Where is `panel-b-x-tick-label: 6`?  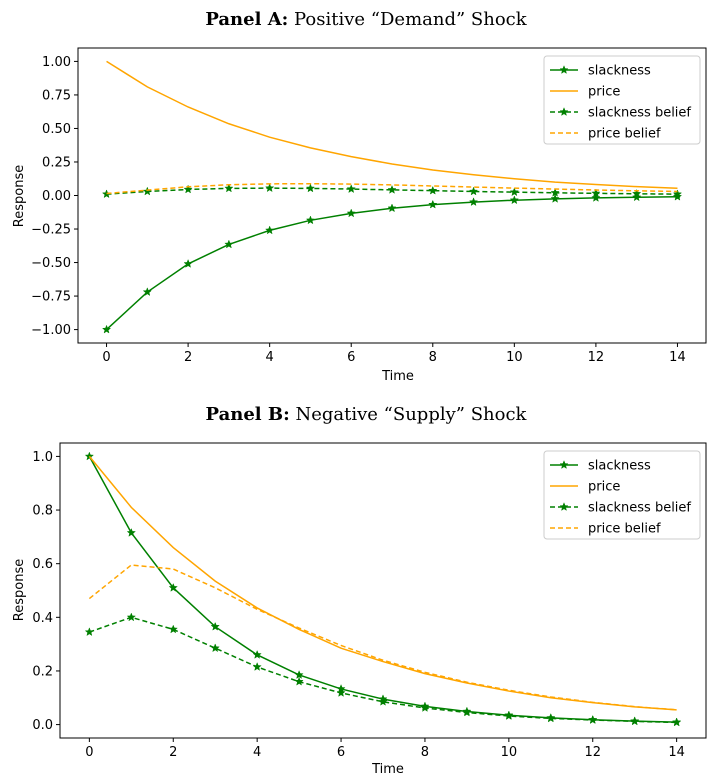 panel-b-x-tick-label: 6 is located at coordinates (341, 752).